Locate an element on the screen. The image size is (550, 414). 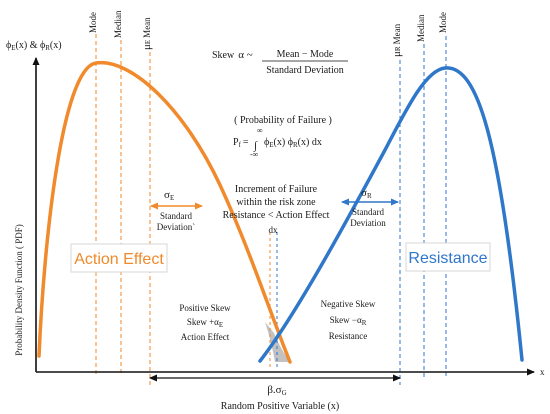
y-axis-top-label: ϕE(x) & ϕR(x) is located at coordinates (34, 46).